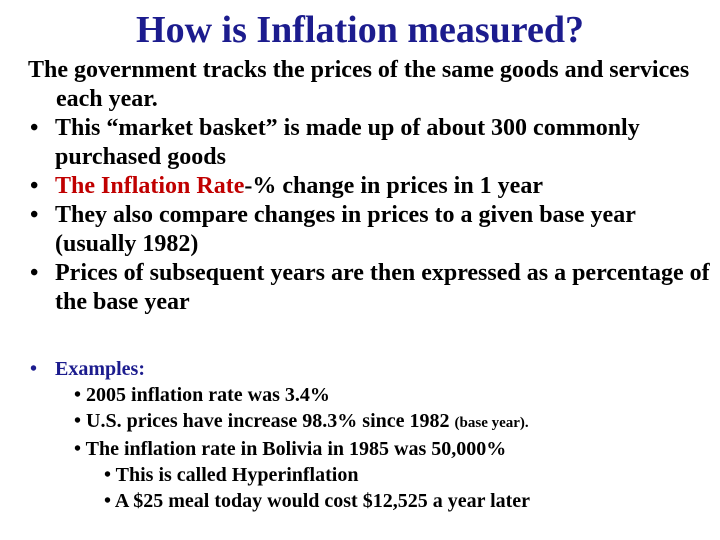 This screenshot has width=720, height=540. What do you see at coordinates (392, 395) in the screenshot?
I see `example: 2005 inflation rate was 3.4%` at bounding box center [392, 395].